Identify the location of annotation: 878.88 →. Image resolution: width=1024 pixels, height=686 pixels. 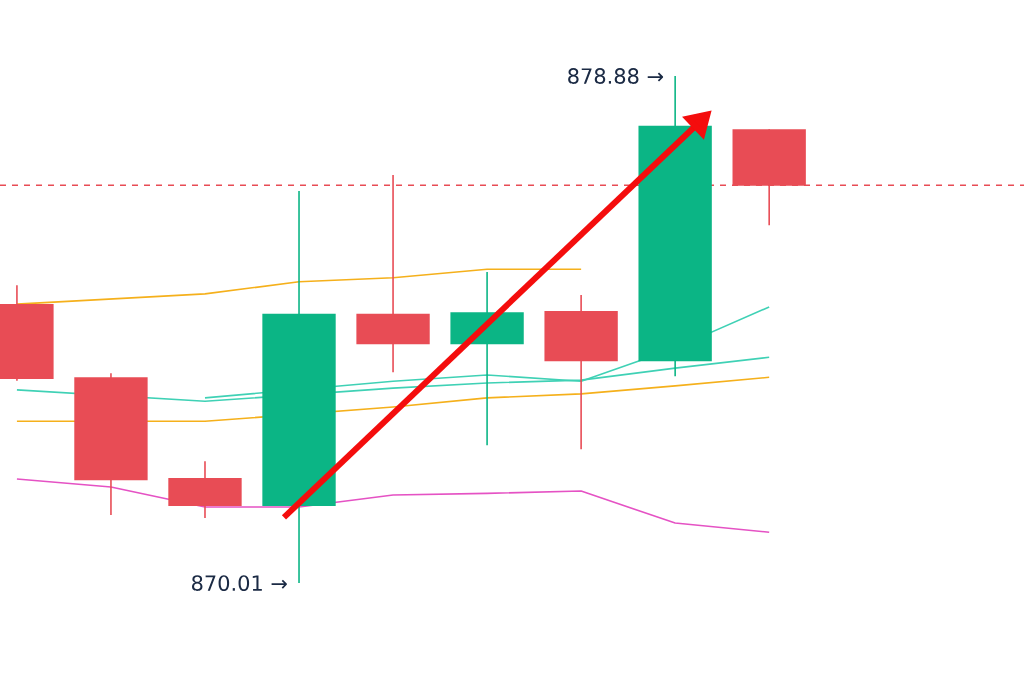
(616, 76).